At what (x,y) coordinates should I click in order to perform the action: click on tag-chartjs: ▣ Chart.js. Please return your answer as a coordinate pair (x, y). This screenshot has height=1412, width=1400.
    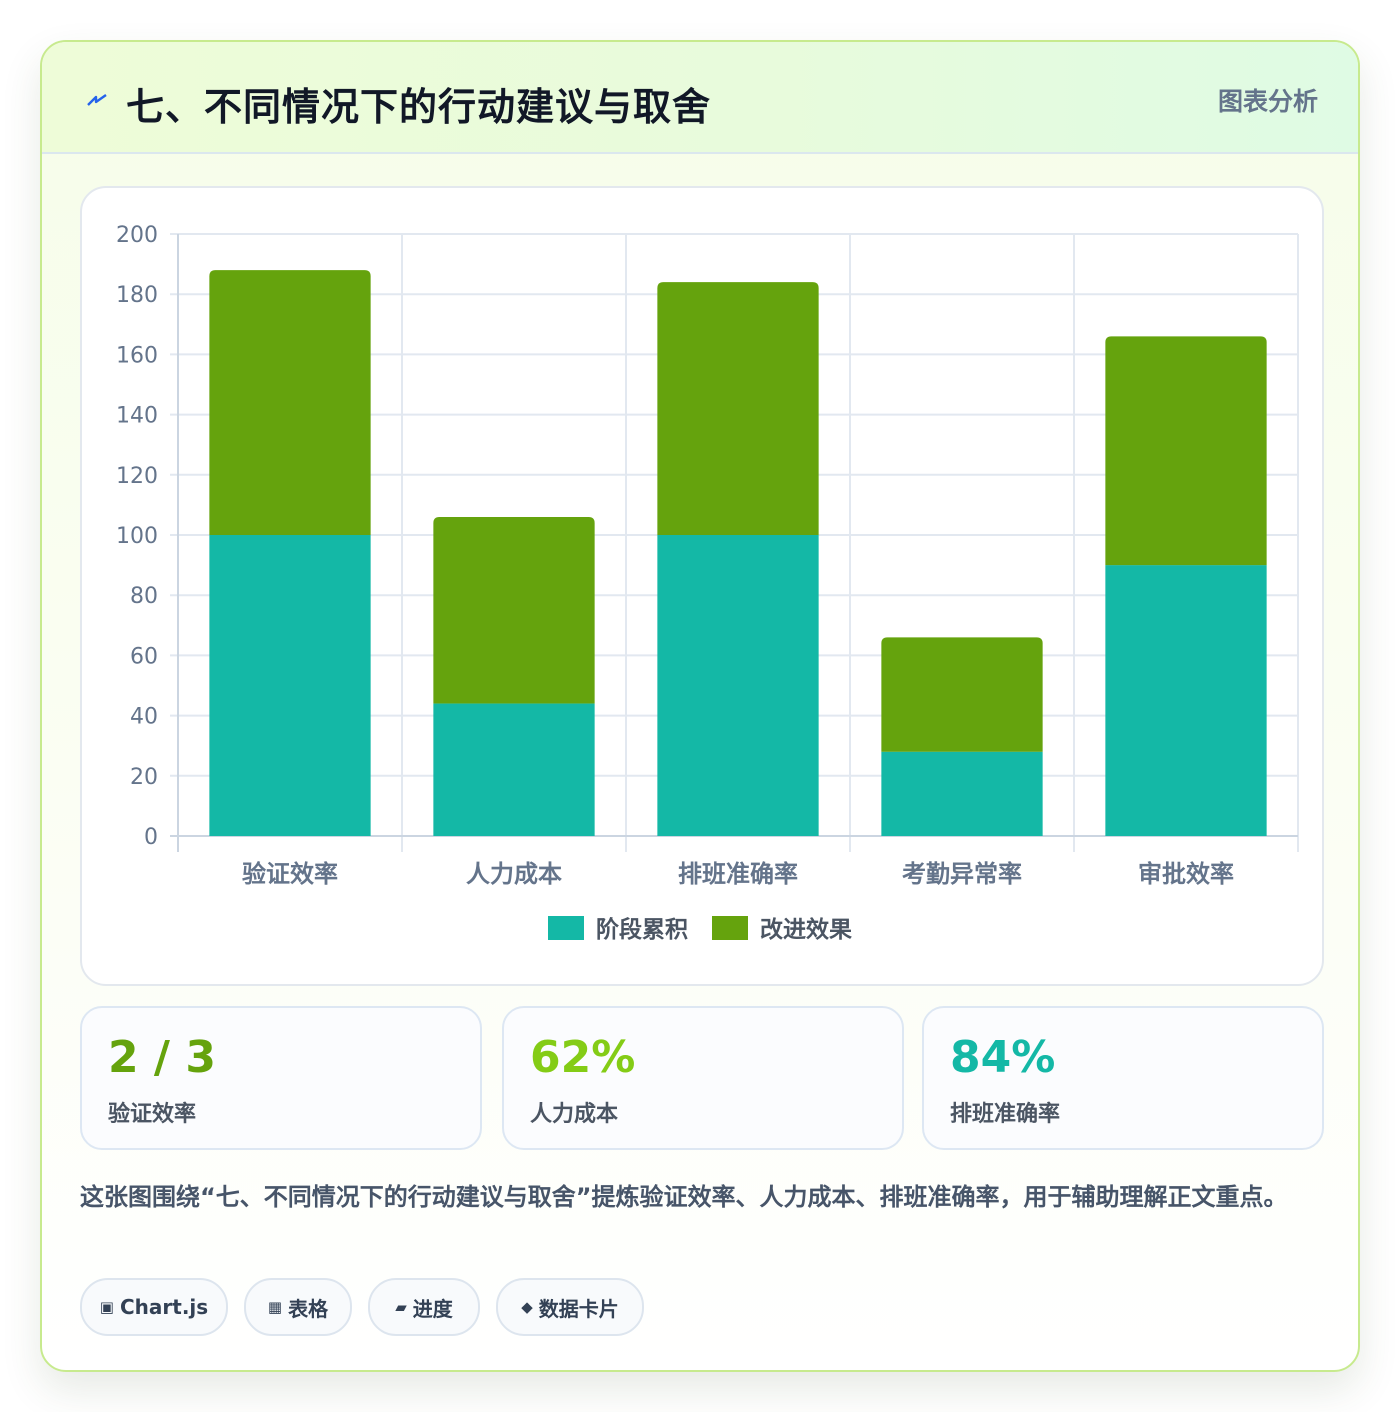
    Looking at the image, I should click on (154, 1307).